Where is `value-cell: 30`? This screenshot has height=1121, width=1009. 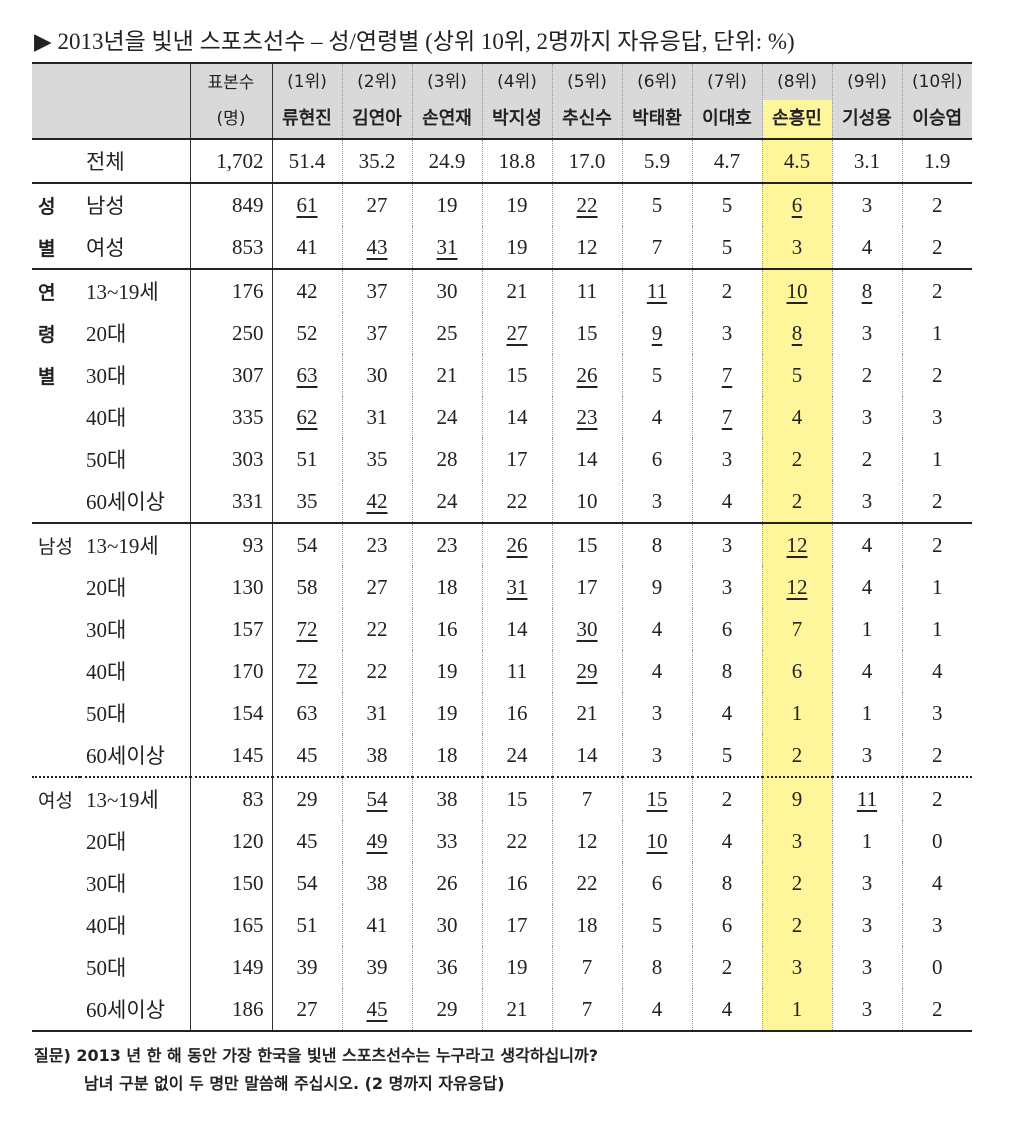
value-cell: 30 is located at coordinates (446, 925).